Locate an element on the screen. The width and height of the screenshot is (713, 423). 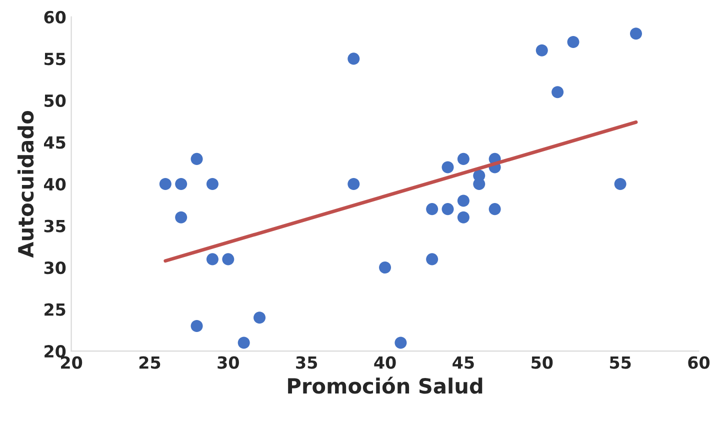
y-tick-label: 30 is located at coordinates (55, 268).